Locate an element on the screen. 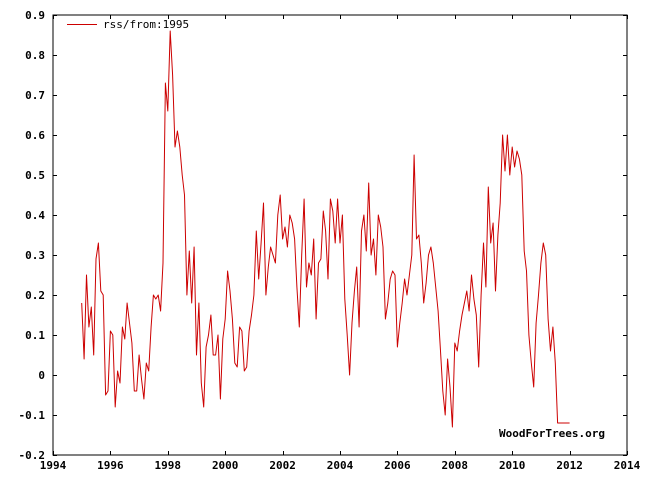 This screenshot has height=483, width=649. x-tick-label: 2012 is located at coordinates (569, 465).